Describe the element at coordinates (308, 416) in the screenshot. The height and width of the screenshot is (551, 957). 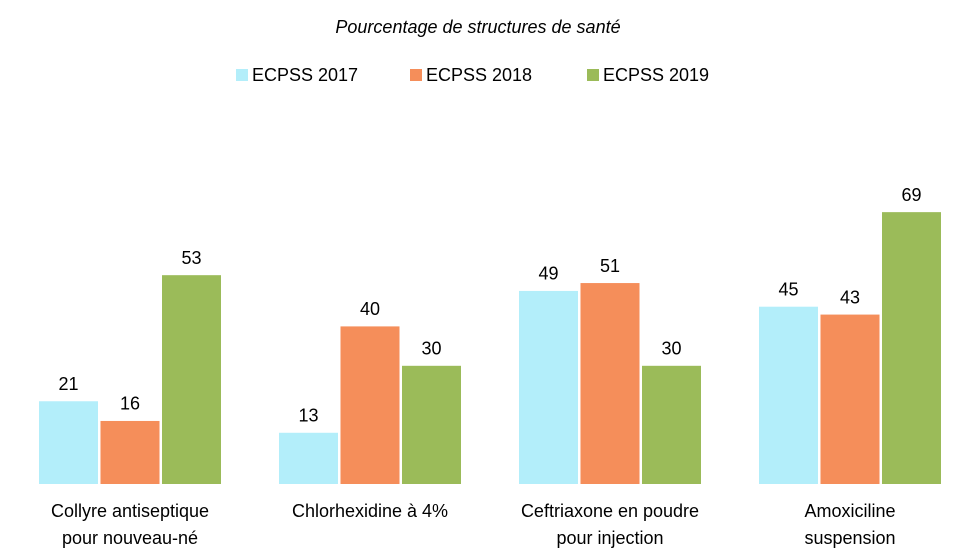
I see `data-label: 13` at that location.